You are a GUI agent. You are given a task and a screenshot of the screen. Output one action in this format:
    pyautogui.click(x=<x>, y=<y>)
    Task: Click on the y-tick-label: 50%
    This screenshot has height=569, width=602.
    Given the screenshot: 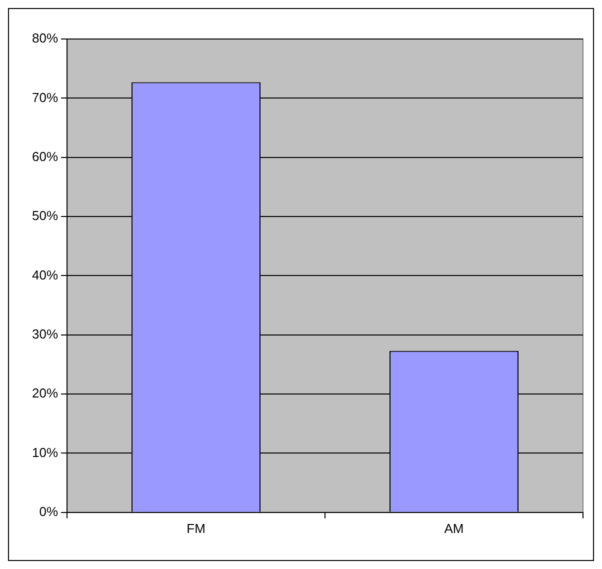 What is the action you would take?
    pyautogui.click(x=45, y=216)
    